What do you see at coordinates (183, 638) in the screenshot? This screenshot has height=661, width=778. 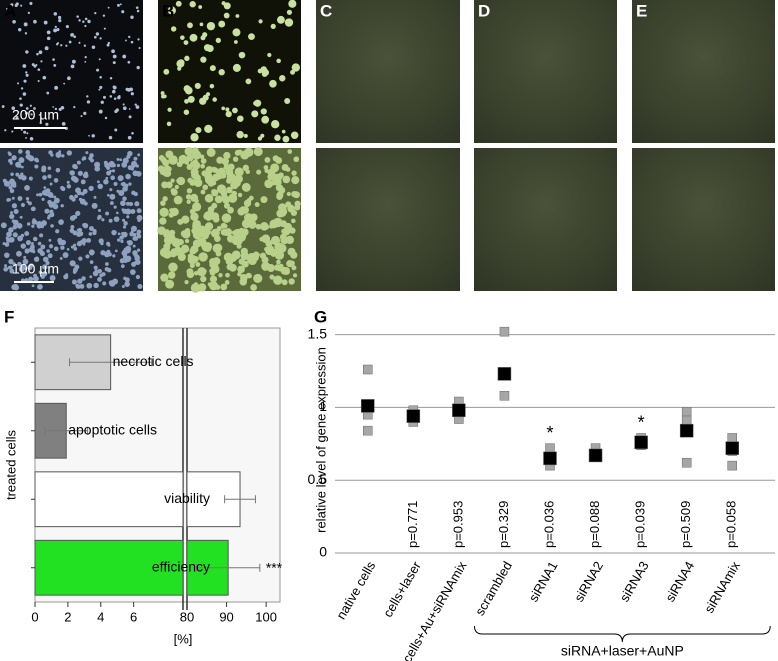 I see `x-axis-label: [%]` at bounding box center [183, 638].